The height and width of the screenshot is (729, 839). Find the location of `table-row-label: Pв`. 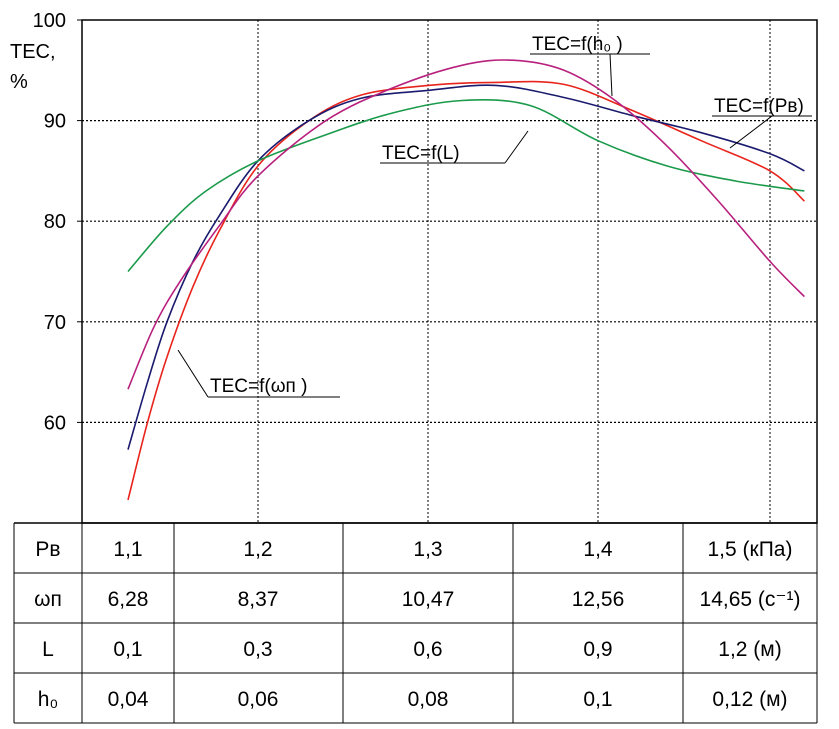

table-row-label: Pв is located at coordinates (47, 549).